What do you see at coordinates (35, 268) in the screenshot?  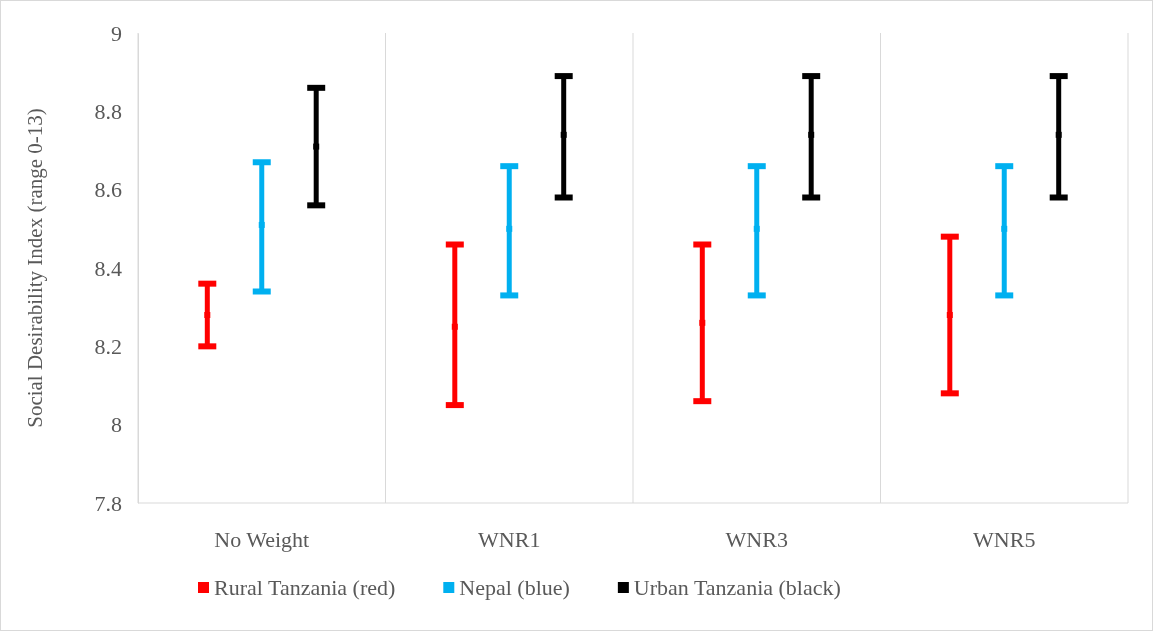 I see `y-axis-title: Social Desirability Index (range 0-13)` at bounding box center [35, 268].